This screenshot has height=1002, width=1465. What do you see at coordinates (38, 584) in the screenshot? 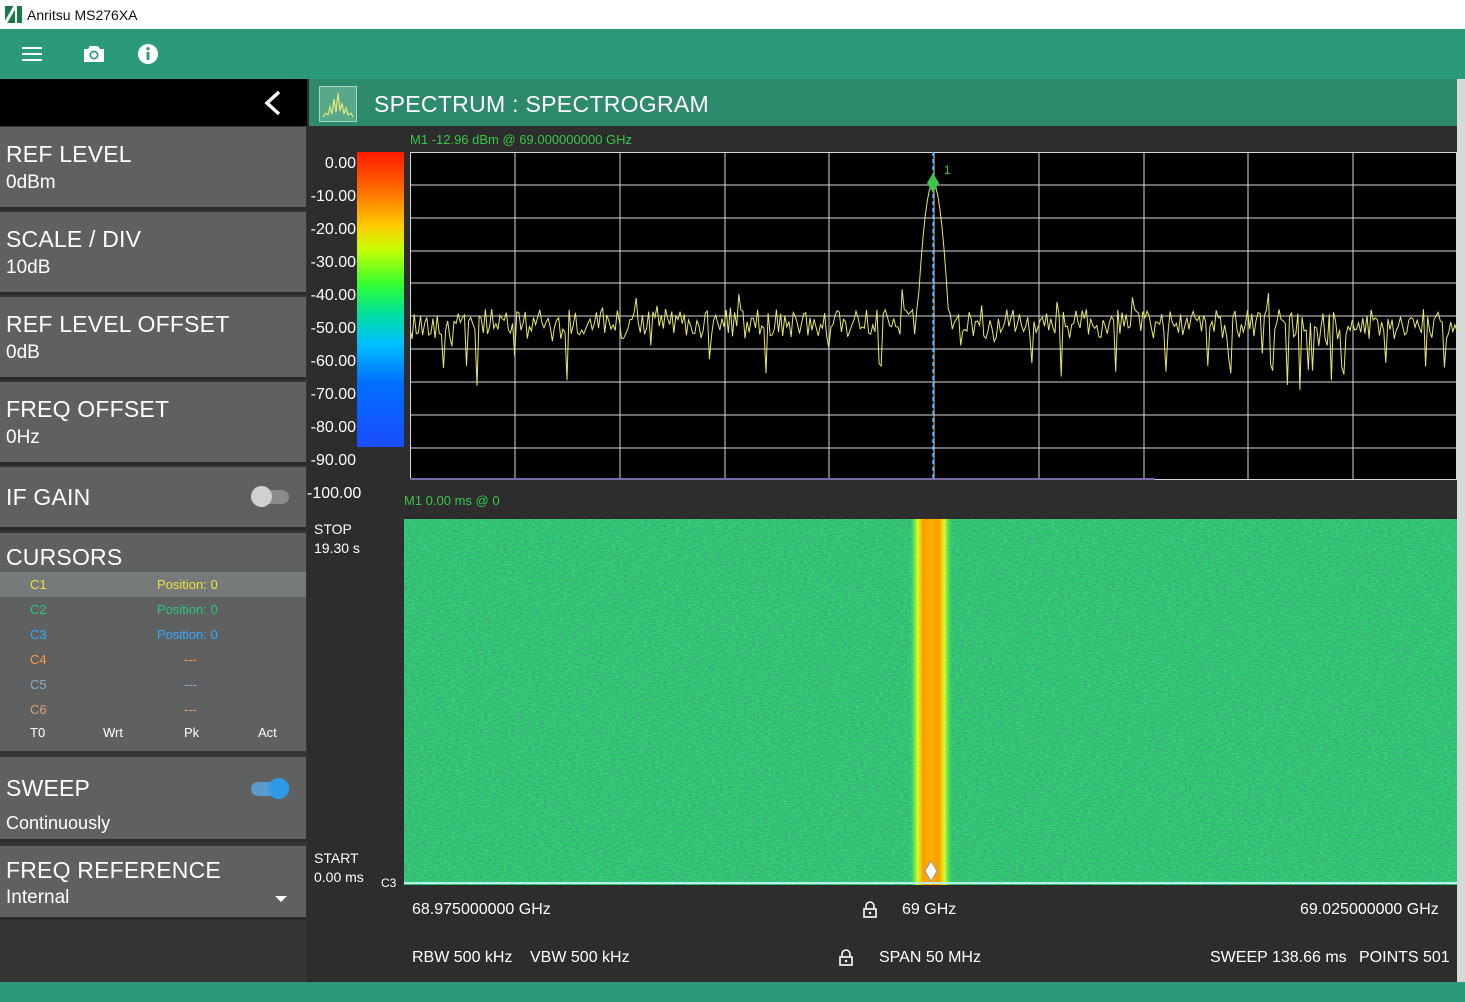
I see `cursor-name: C1` at bounding box center [38, 584].